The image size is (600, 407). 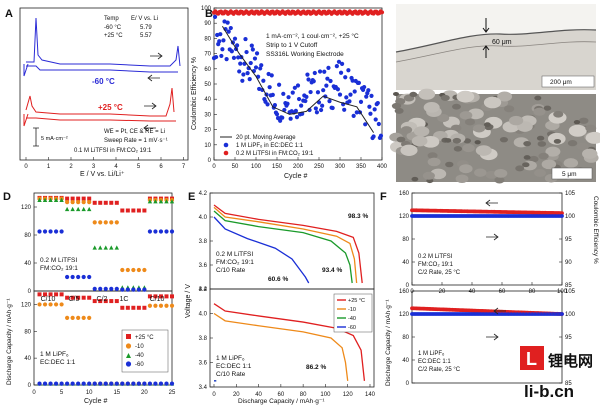 I want to click on panel-f-y-right-tick-label: 90, so click(x=568, y=361).